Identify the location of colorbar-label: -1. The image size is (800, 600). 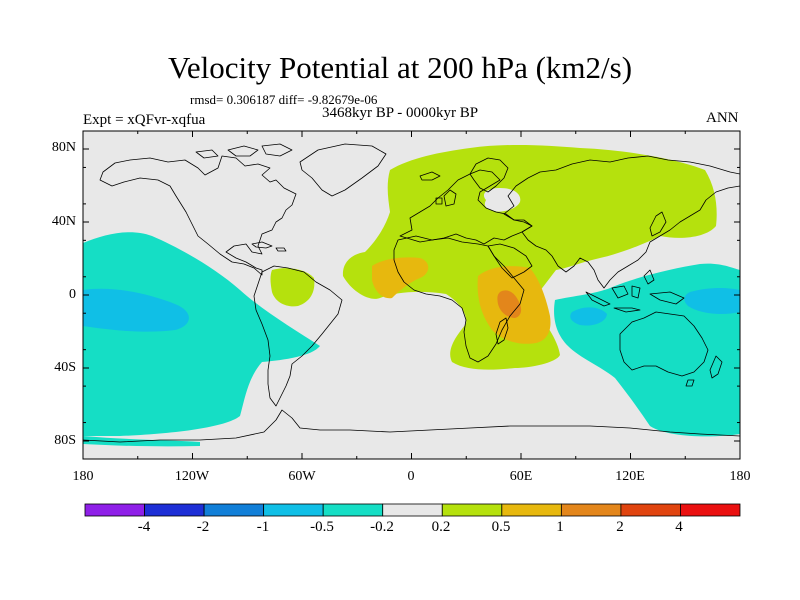
(263, 527).